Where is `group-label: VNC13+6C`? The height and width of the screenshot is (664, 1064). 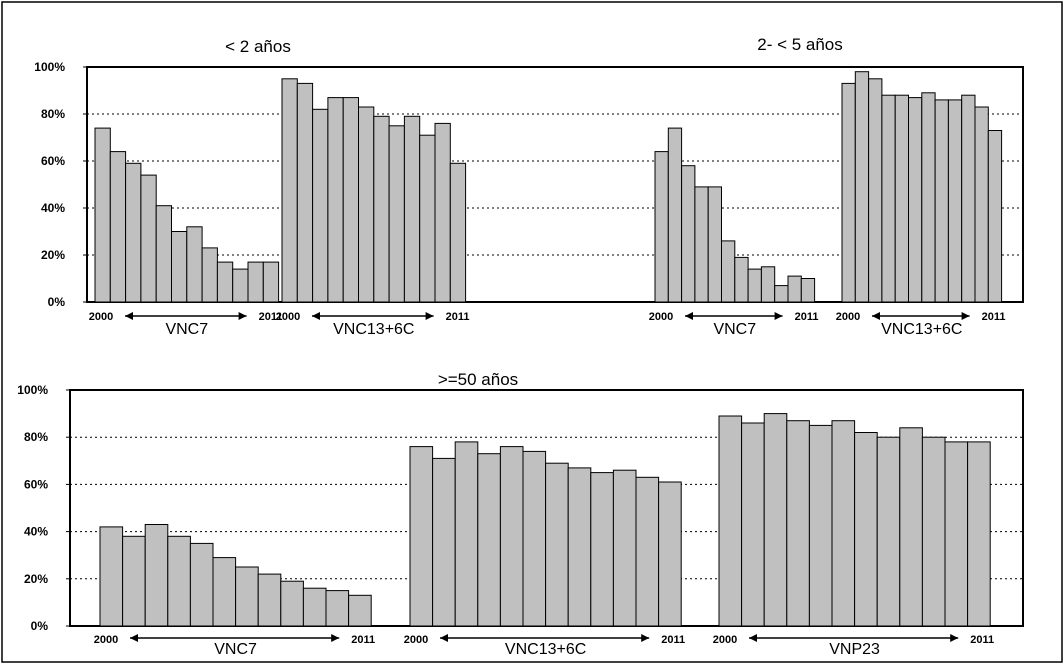
group-label: VNC13+6C is located at coordinates (373, 329).